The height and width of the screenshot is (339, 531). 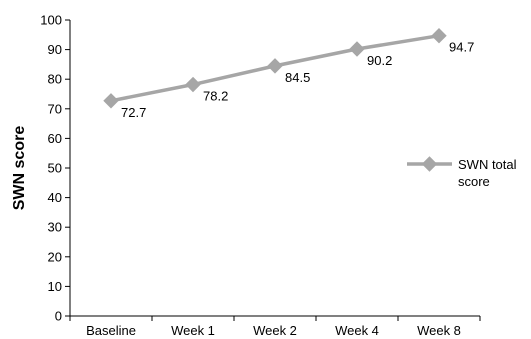 What do you see at coordinates (55, 227) in the screenshot?
I see `y-tick-label: 30` at bounding box center [55, 227].